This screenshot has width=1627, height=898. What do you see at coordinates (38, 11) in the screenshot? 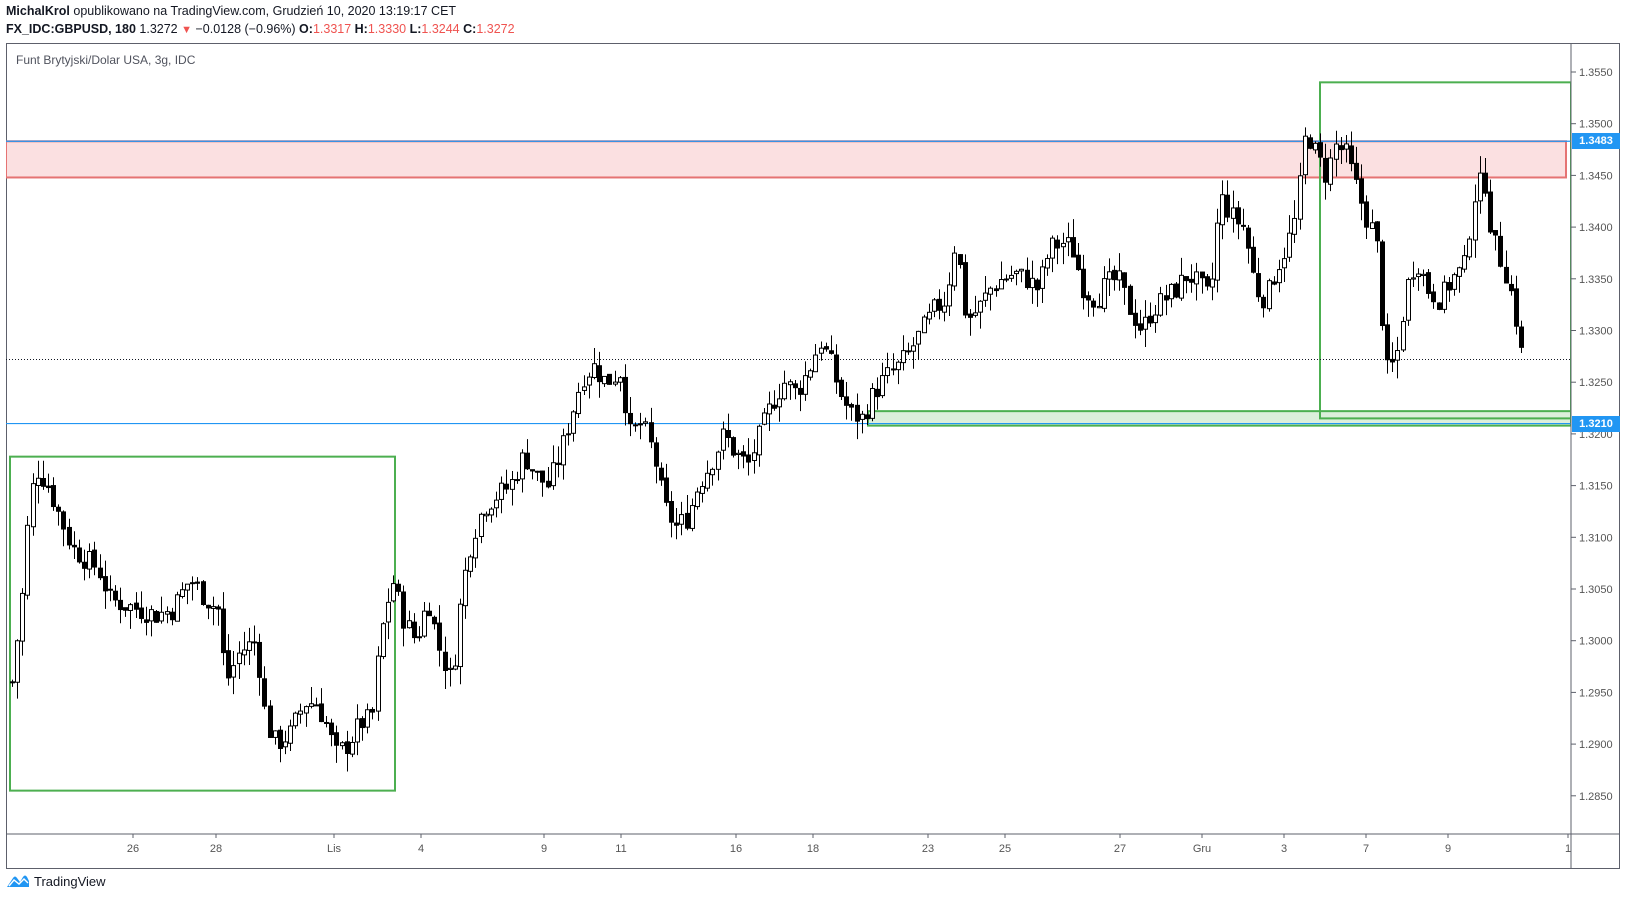
I see `author-name: MichalKrol` at bounding box center [38, 11].